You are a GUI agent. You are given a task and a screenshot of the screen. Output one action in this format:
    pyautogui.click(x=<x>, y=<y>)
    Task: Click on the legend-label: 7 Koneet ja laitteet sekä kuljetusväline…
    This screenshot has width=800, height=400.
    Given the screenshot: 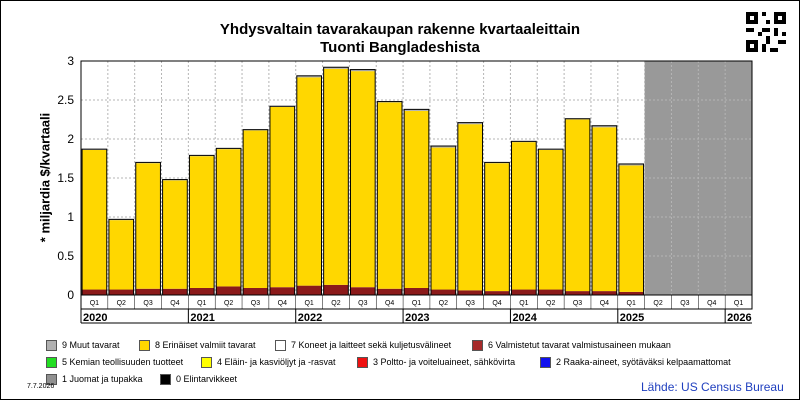 What is the action you would take?
    pyautogui.click(x=371, y=345)
    